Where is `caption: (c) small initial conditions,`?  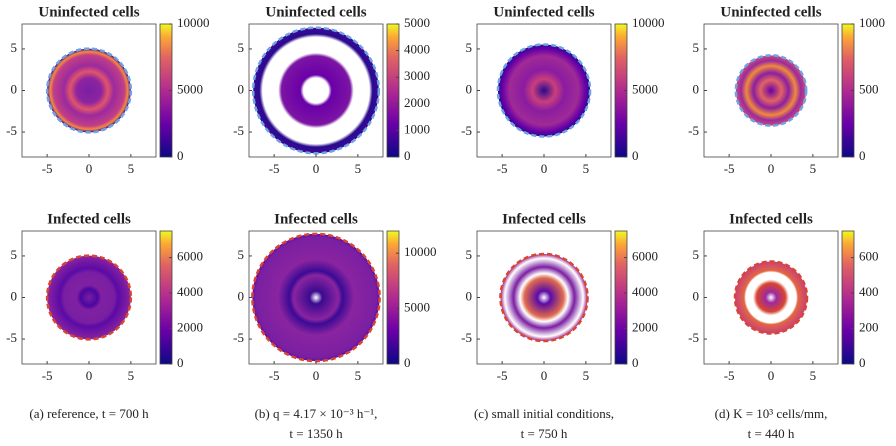
caption: (c) small initial conditions, is located at coordinates (544, 413).